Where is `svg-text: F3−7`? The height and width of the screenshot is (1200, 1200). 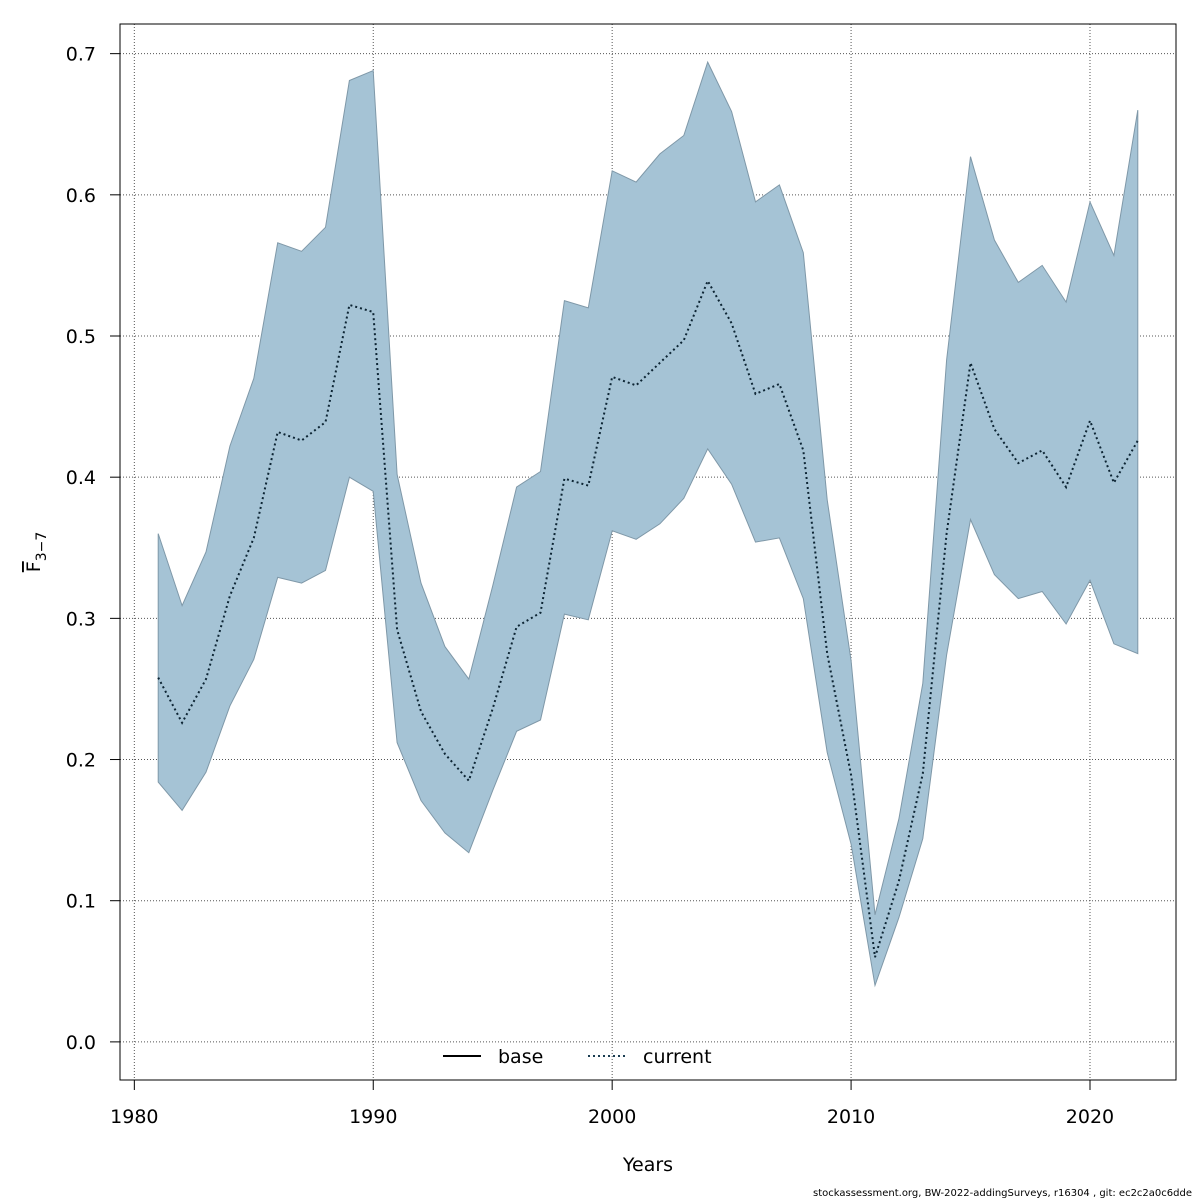
svg-text: F3−7 is located at coordinates (36, 552).